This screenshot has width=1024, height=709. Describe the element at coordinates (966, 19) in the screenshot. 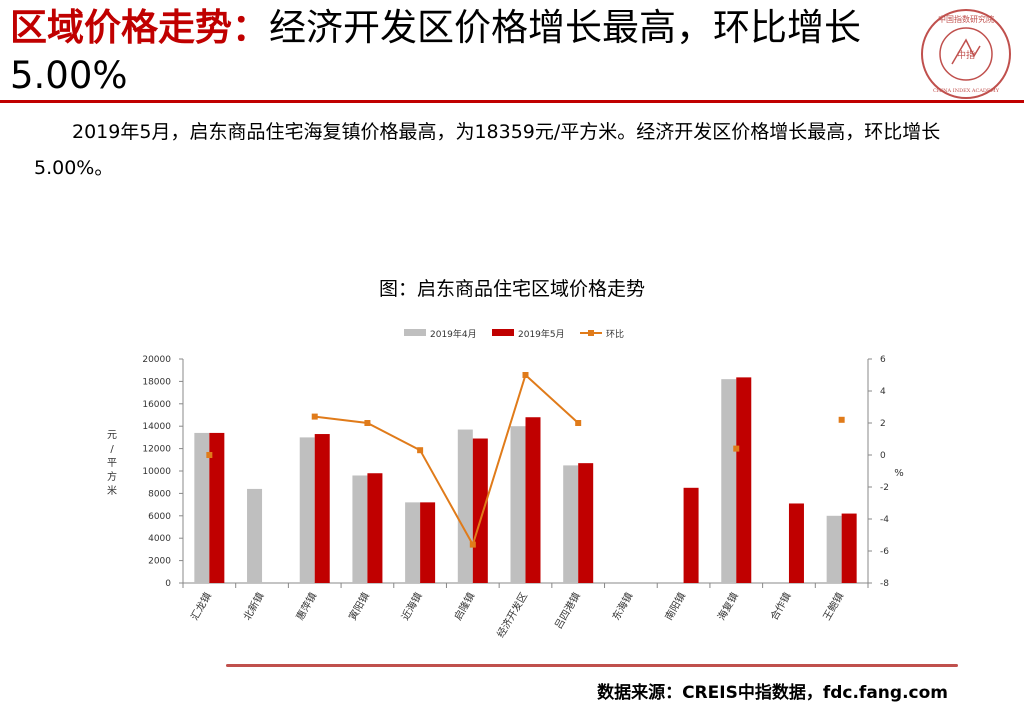

I see `logo-text-top: 中国指数研究院` at that location.